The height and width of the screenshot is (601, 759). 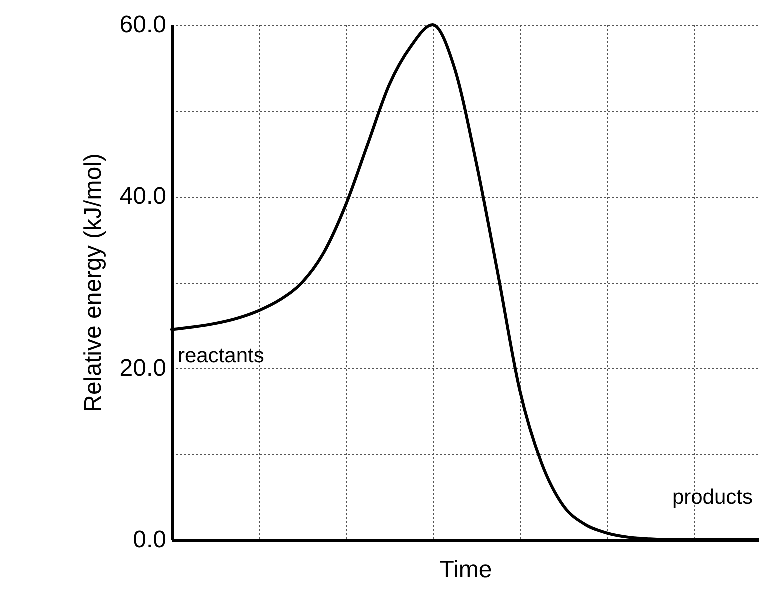 I want to click on y-tick-label: 40.0, so click(x=143, y=196).